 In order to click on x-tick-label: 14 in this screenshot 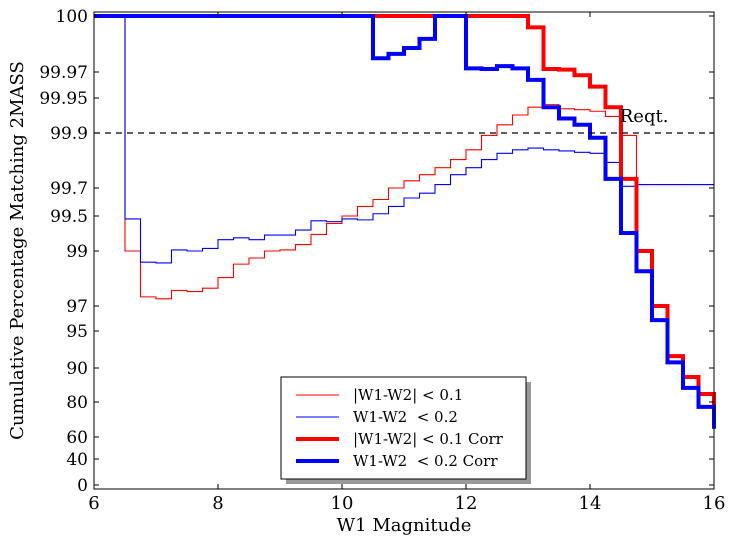, I will do `click(590, 503)`.